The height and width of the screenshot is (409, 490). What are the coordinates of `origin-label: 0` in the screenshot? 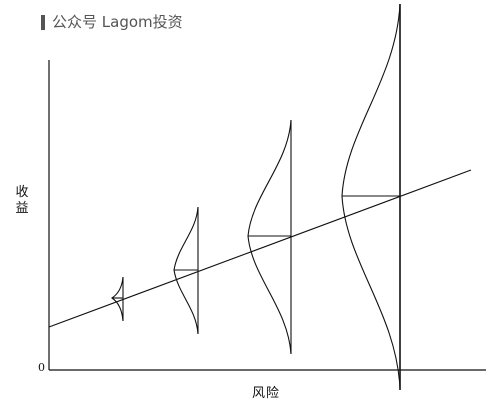 It's located at (41, 367).